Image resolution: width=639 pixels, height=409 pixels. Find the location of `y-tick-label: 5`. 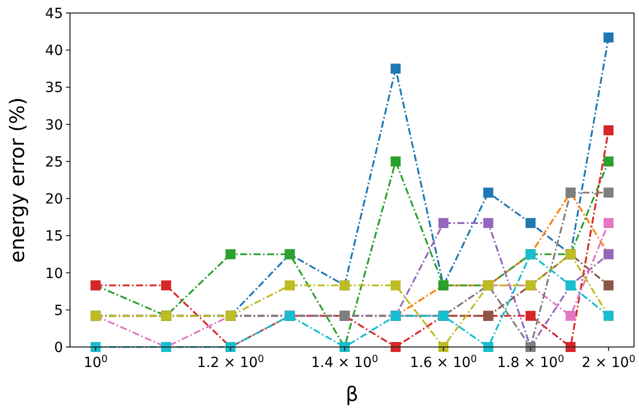

y-tick-label: 5 is located at coordinates (58, 310).